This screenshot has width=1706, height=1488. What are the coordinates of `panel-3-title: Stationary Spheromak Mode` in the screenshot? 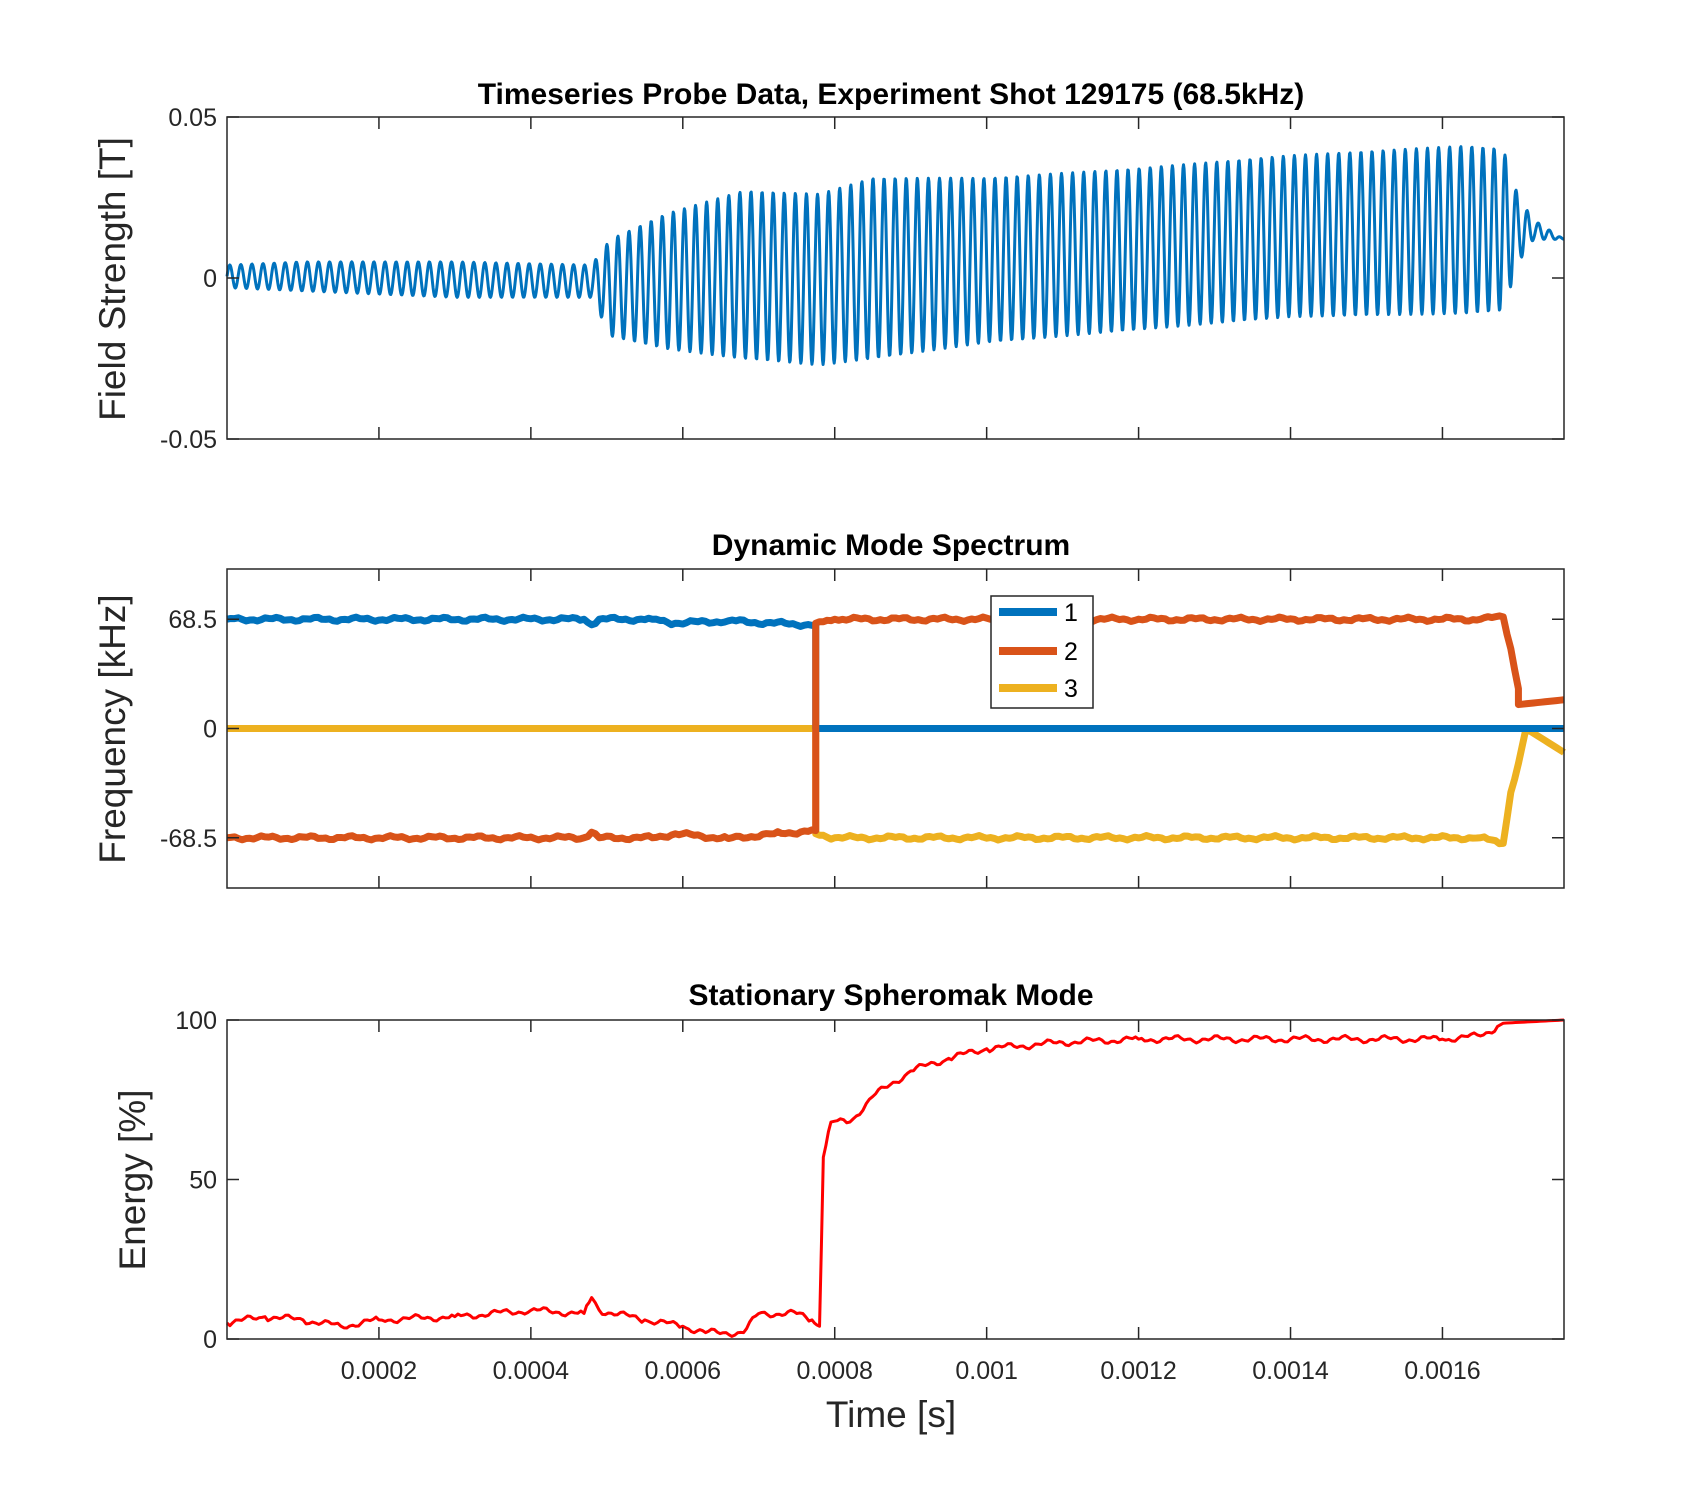 It's located at (890, 995).